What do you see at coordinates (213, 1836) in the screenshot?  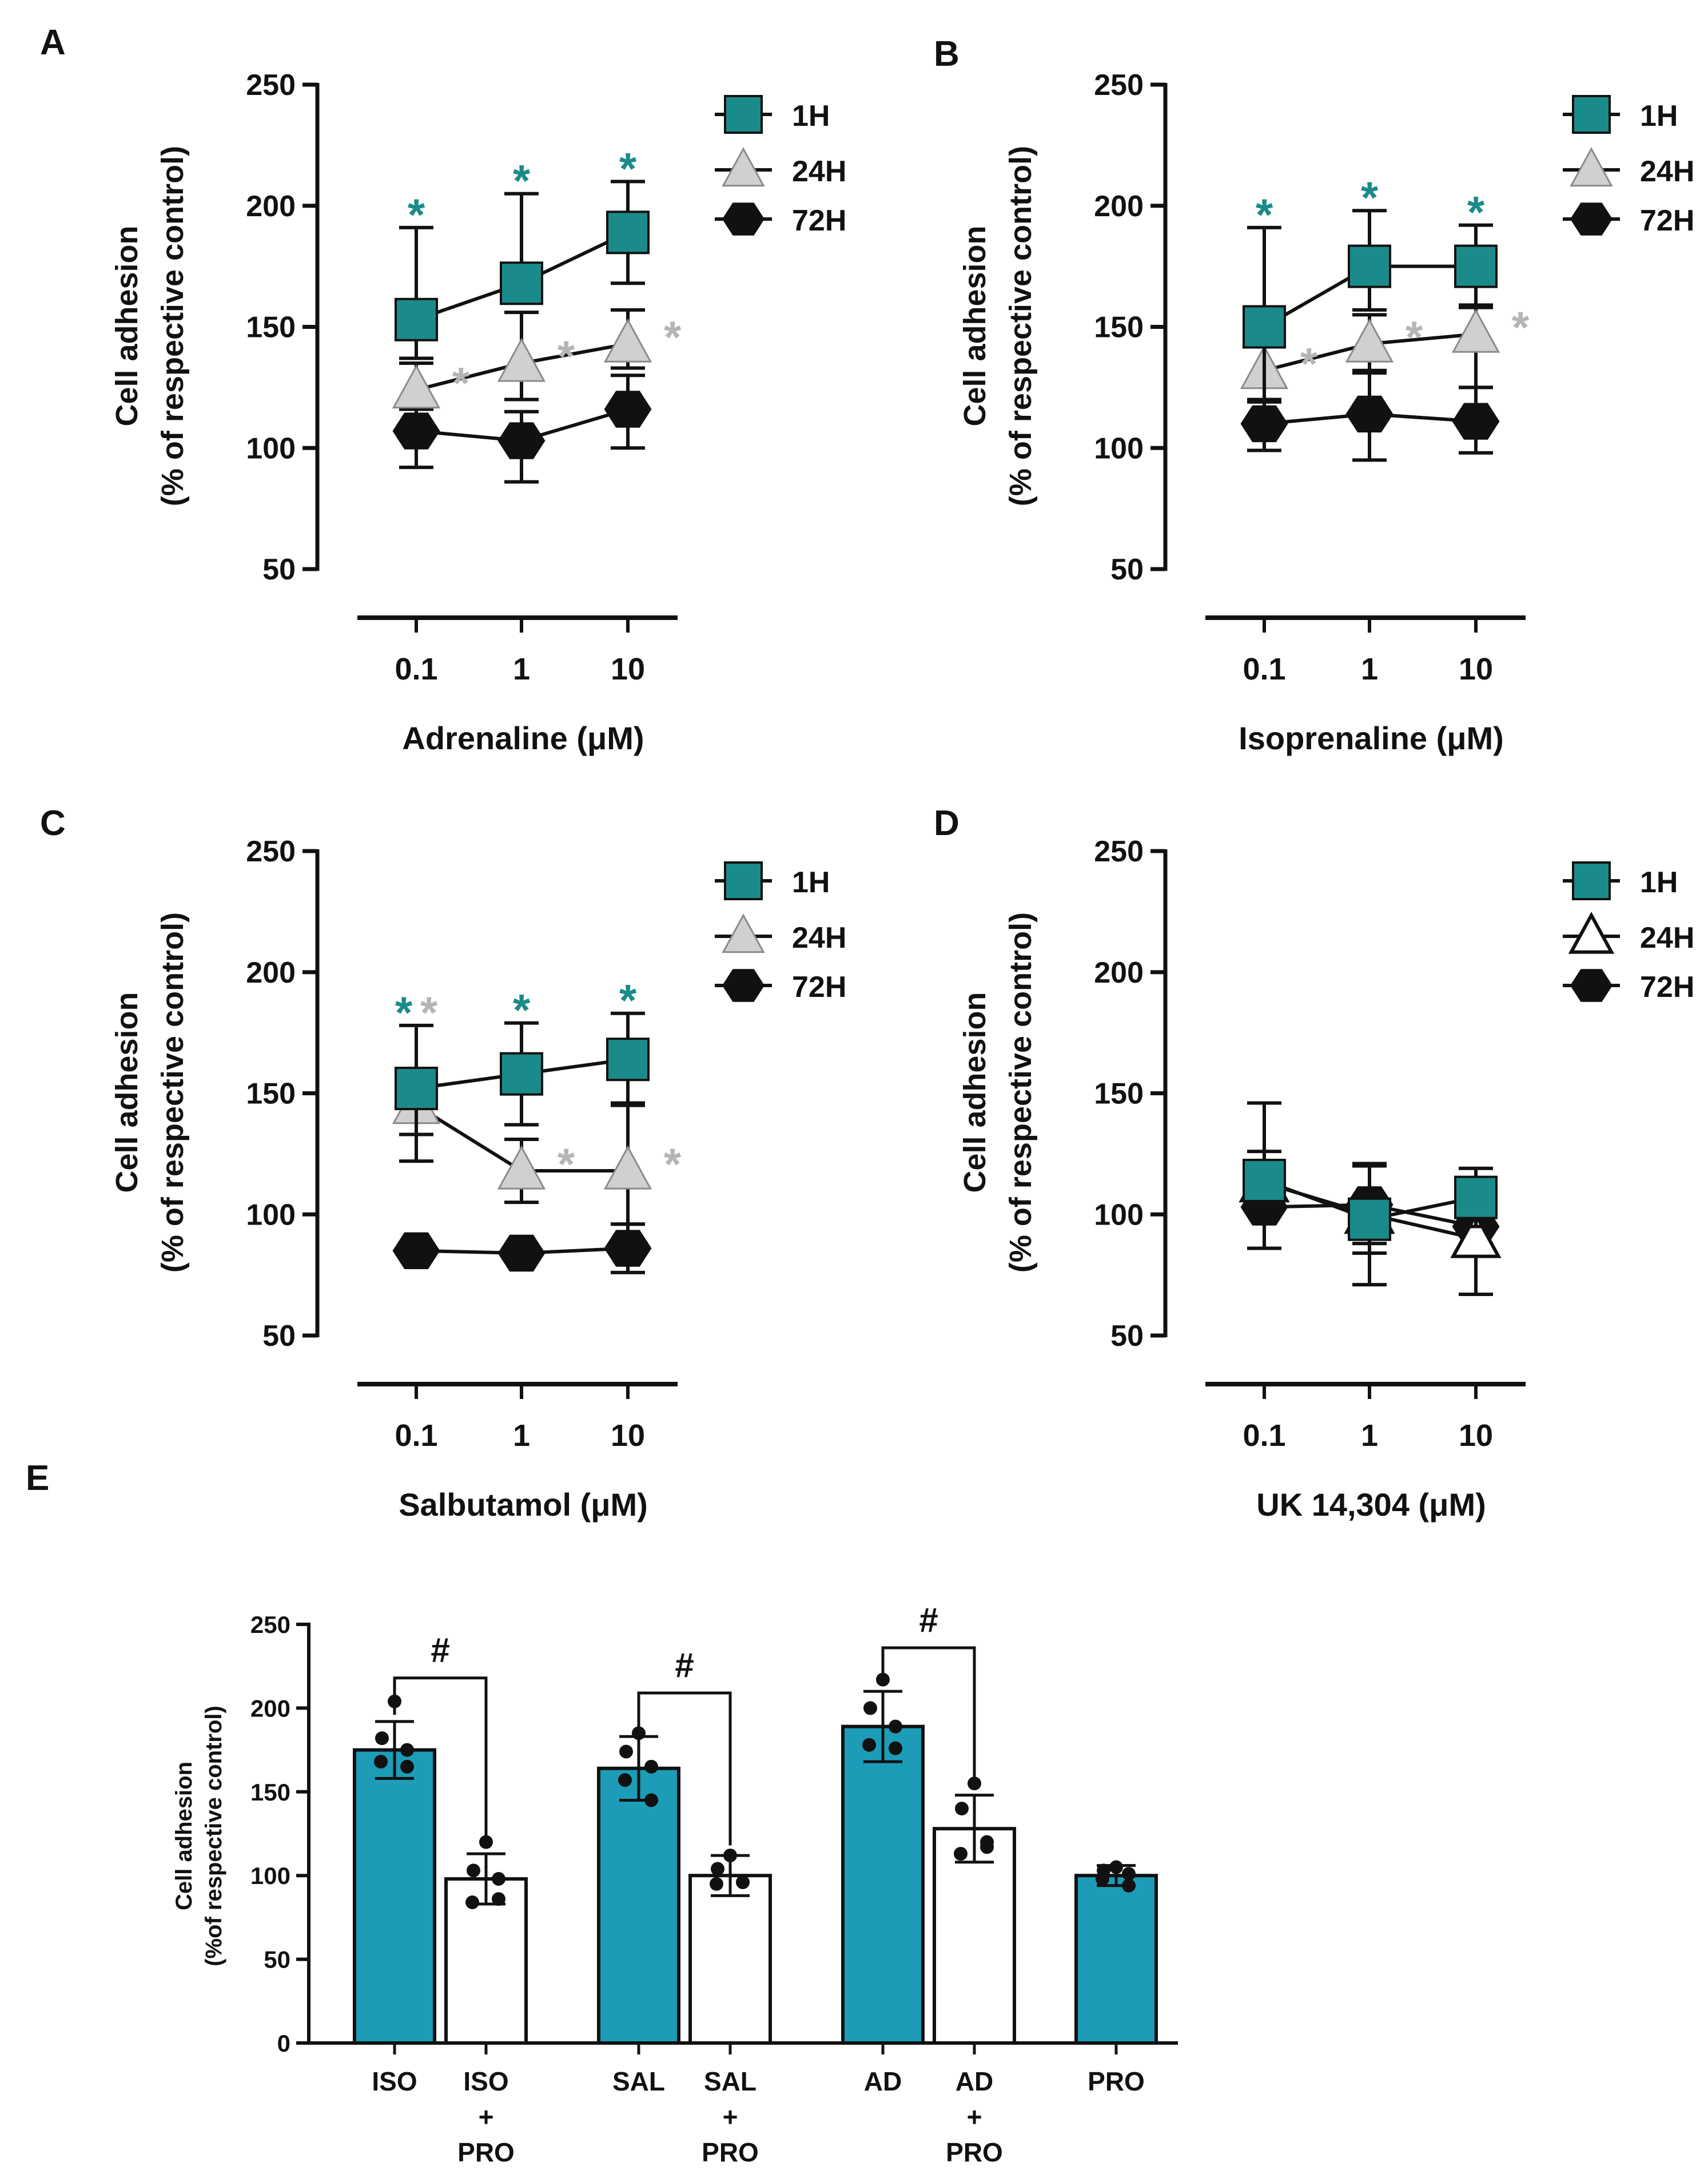 I see `y-label-line-2: (%of respective control)` at bounding box center [213, 1836].